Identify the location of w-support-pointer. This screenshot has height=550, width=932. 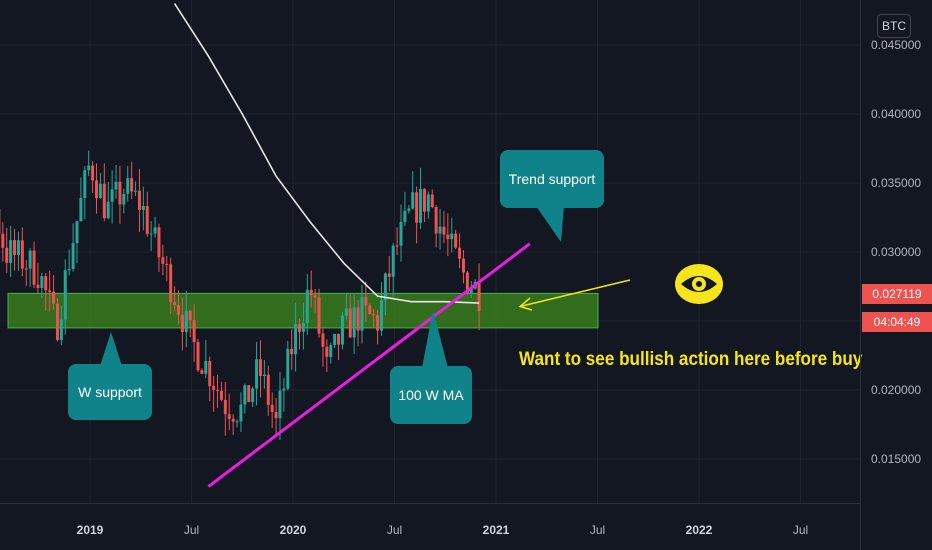
(111, 349).